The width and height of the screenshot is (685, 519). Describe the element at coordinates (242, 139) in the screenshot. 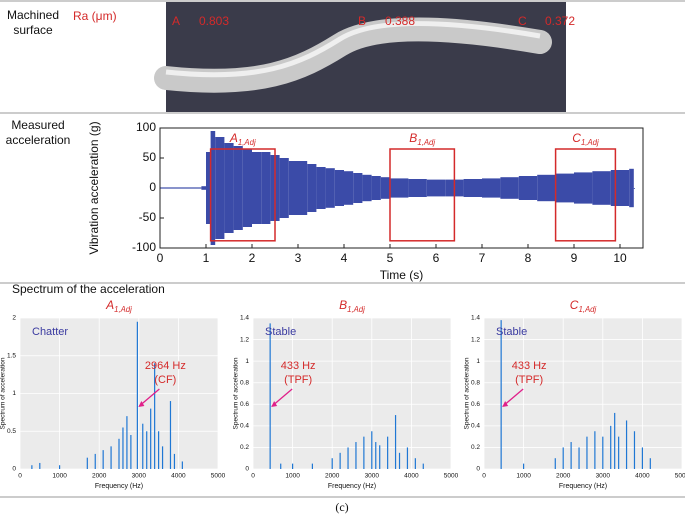

I see `subscript-label: A1,Adj` at that location.